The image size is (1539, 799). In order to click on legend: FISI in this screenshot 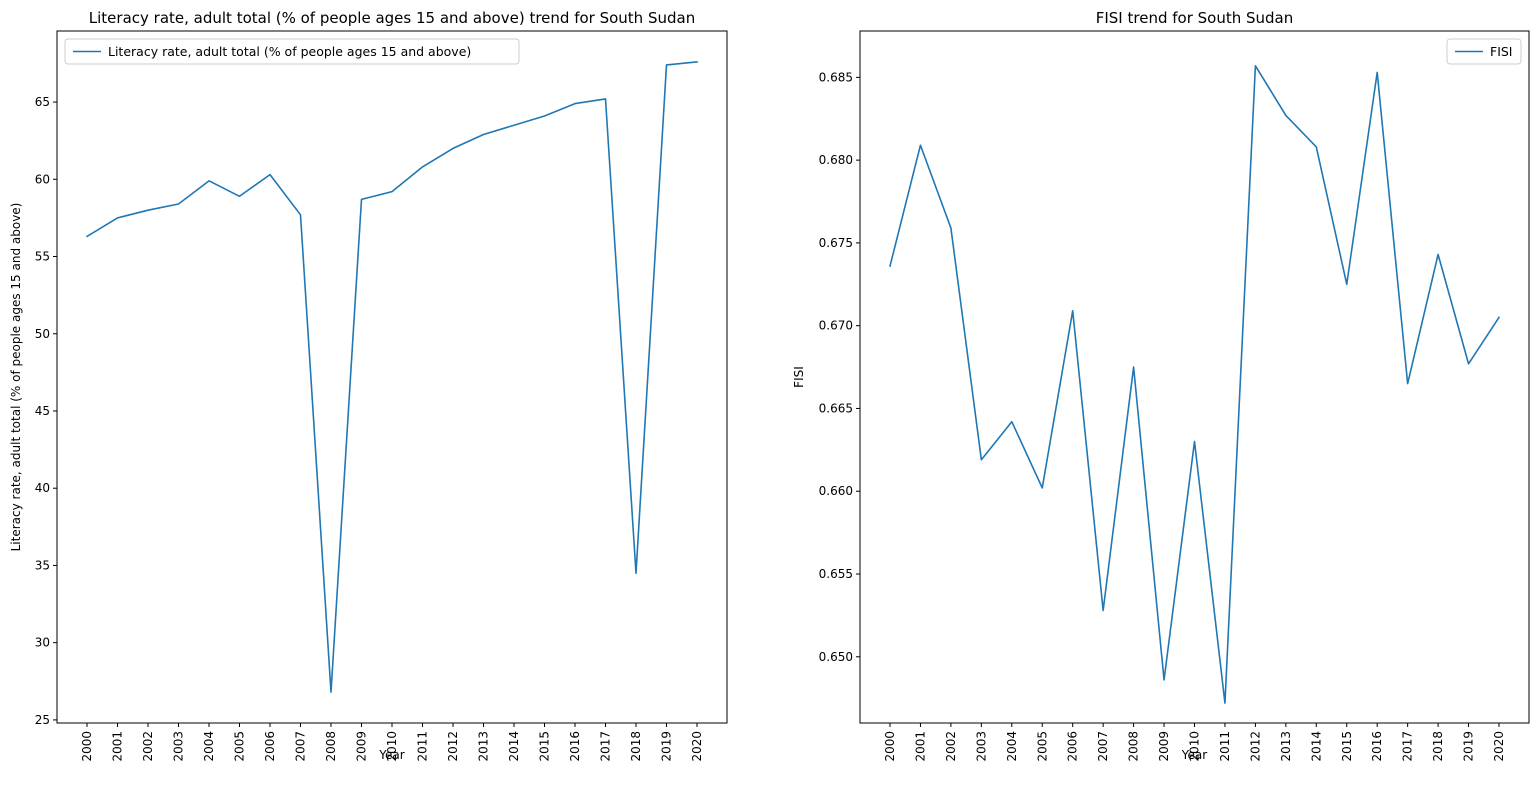, I will do `click(1484, 51)`.